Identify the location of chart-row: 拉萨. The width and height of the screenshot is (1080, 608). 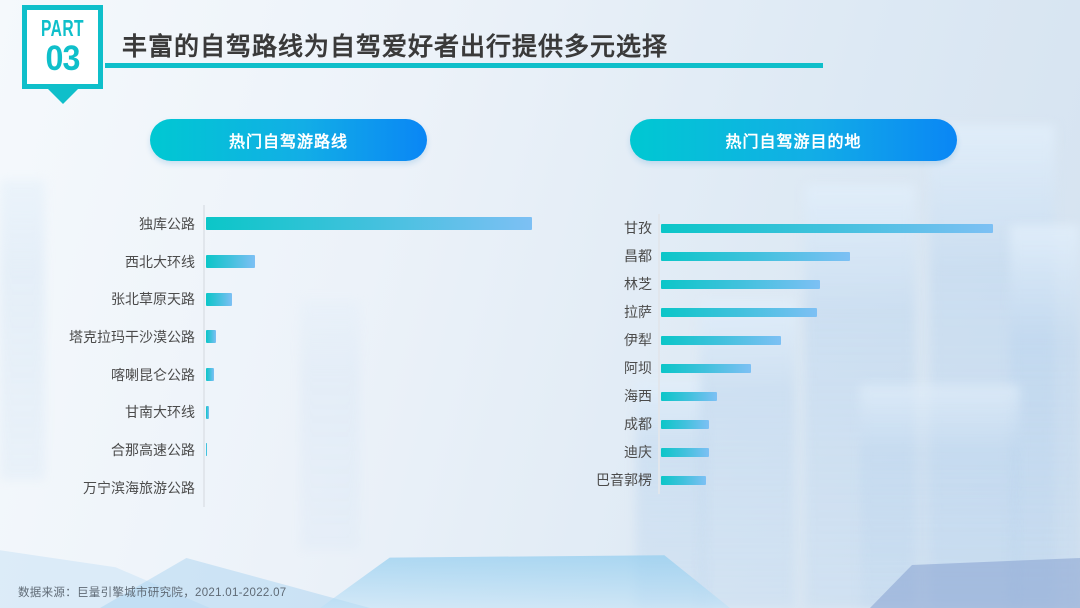
(796, 312).